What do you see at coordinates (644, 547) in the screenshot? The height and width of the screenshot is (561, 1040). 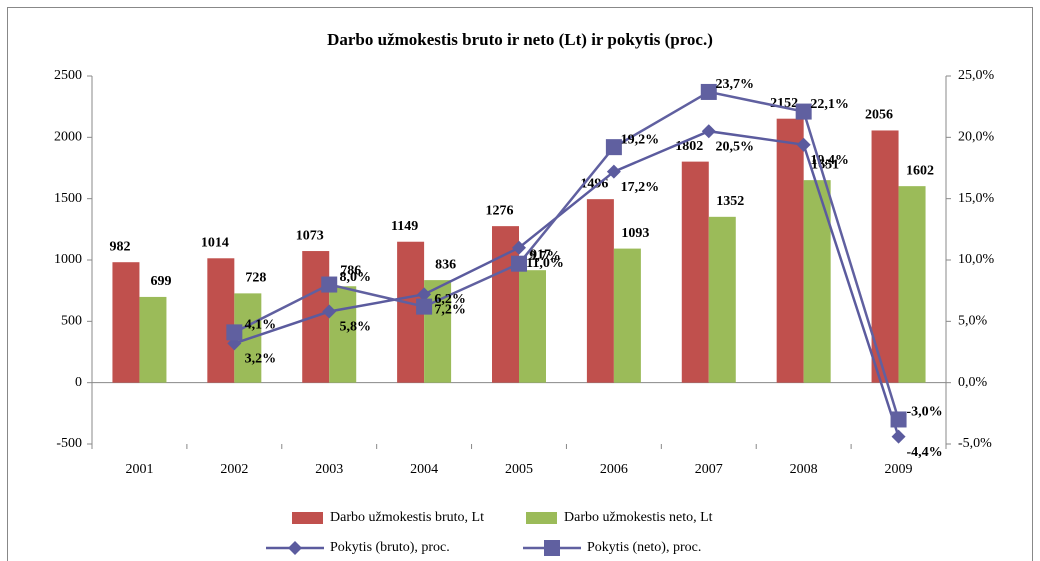 I see `legend-label: Pokytis (neto), proc.` at bounding box center [644, 547].